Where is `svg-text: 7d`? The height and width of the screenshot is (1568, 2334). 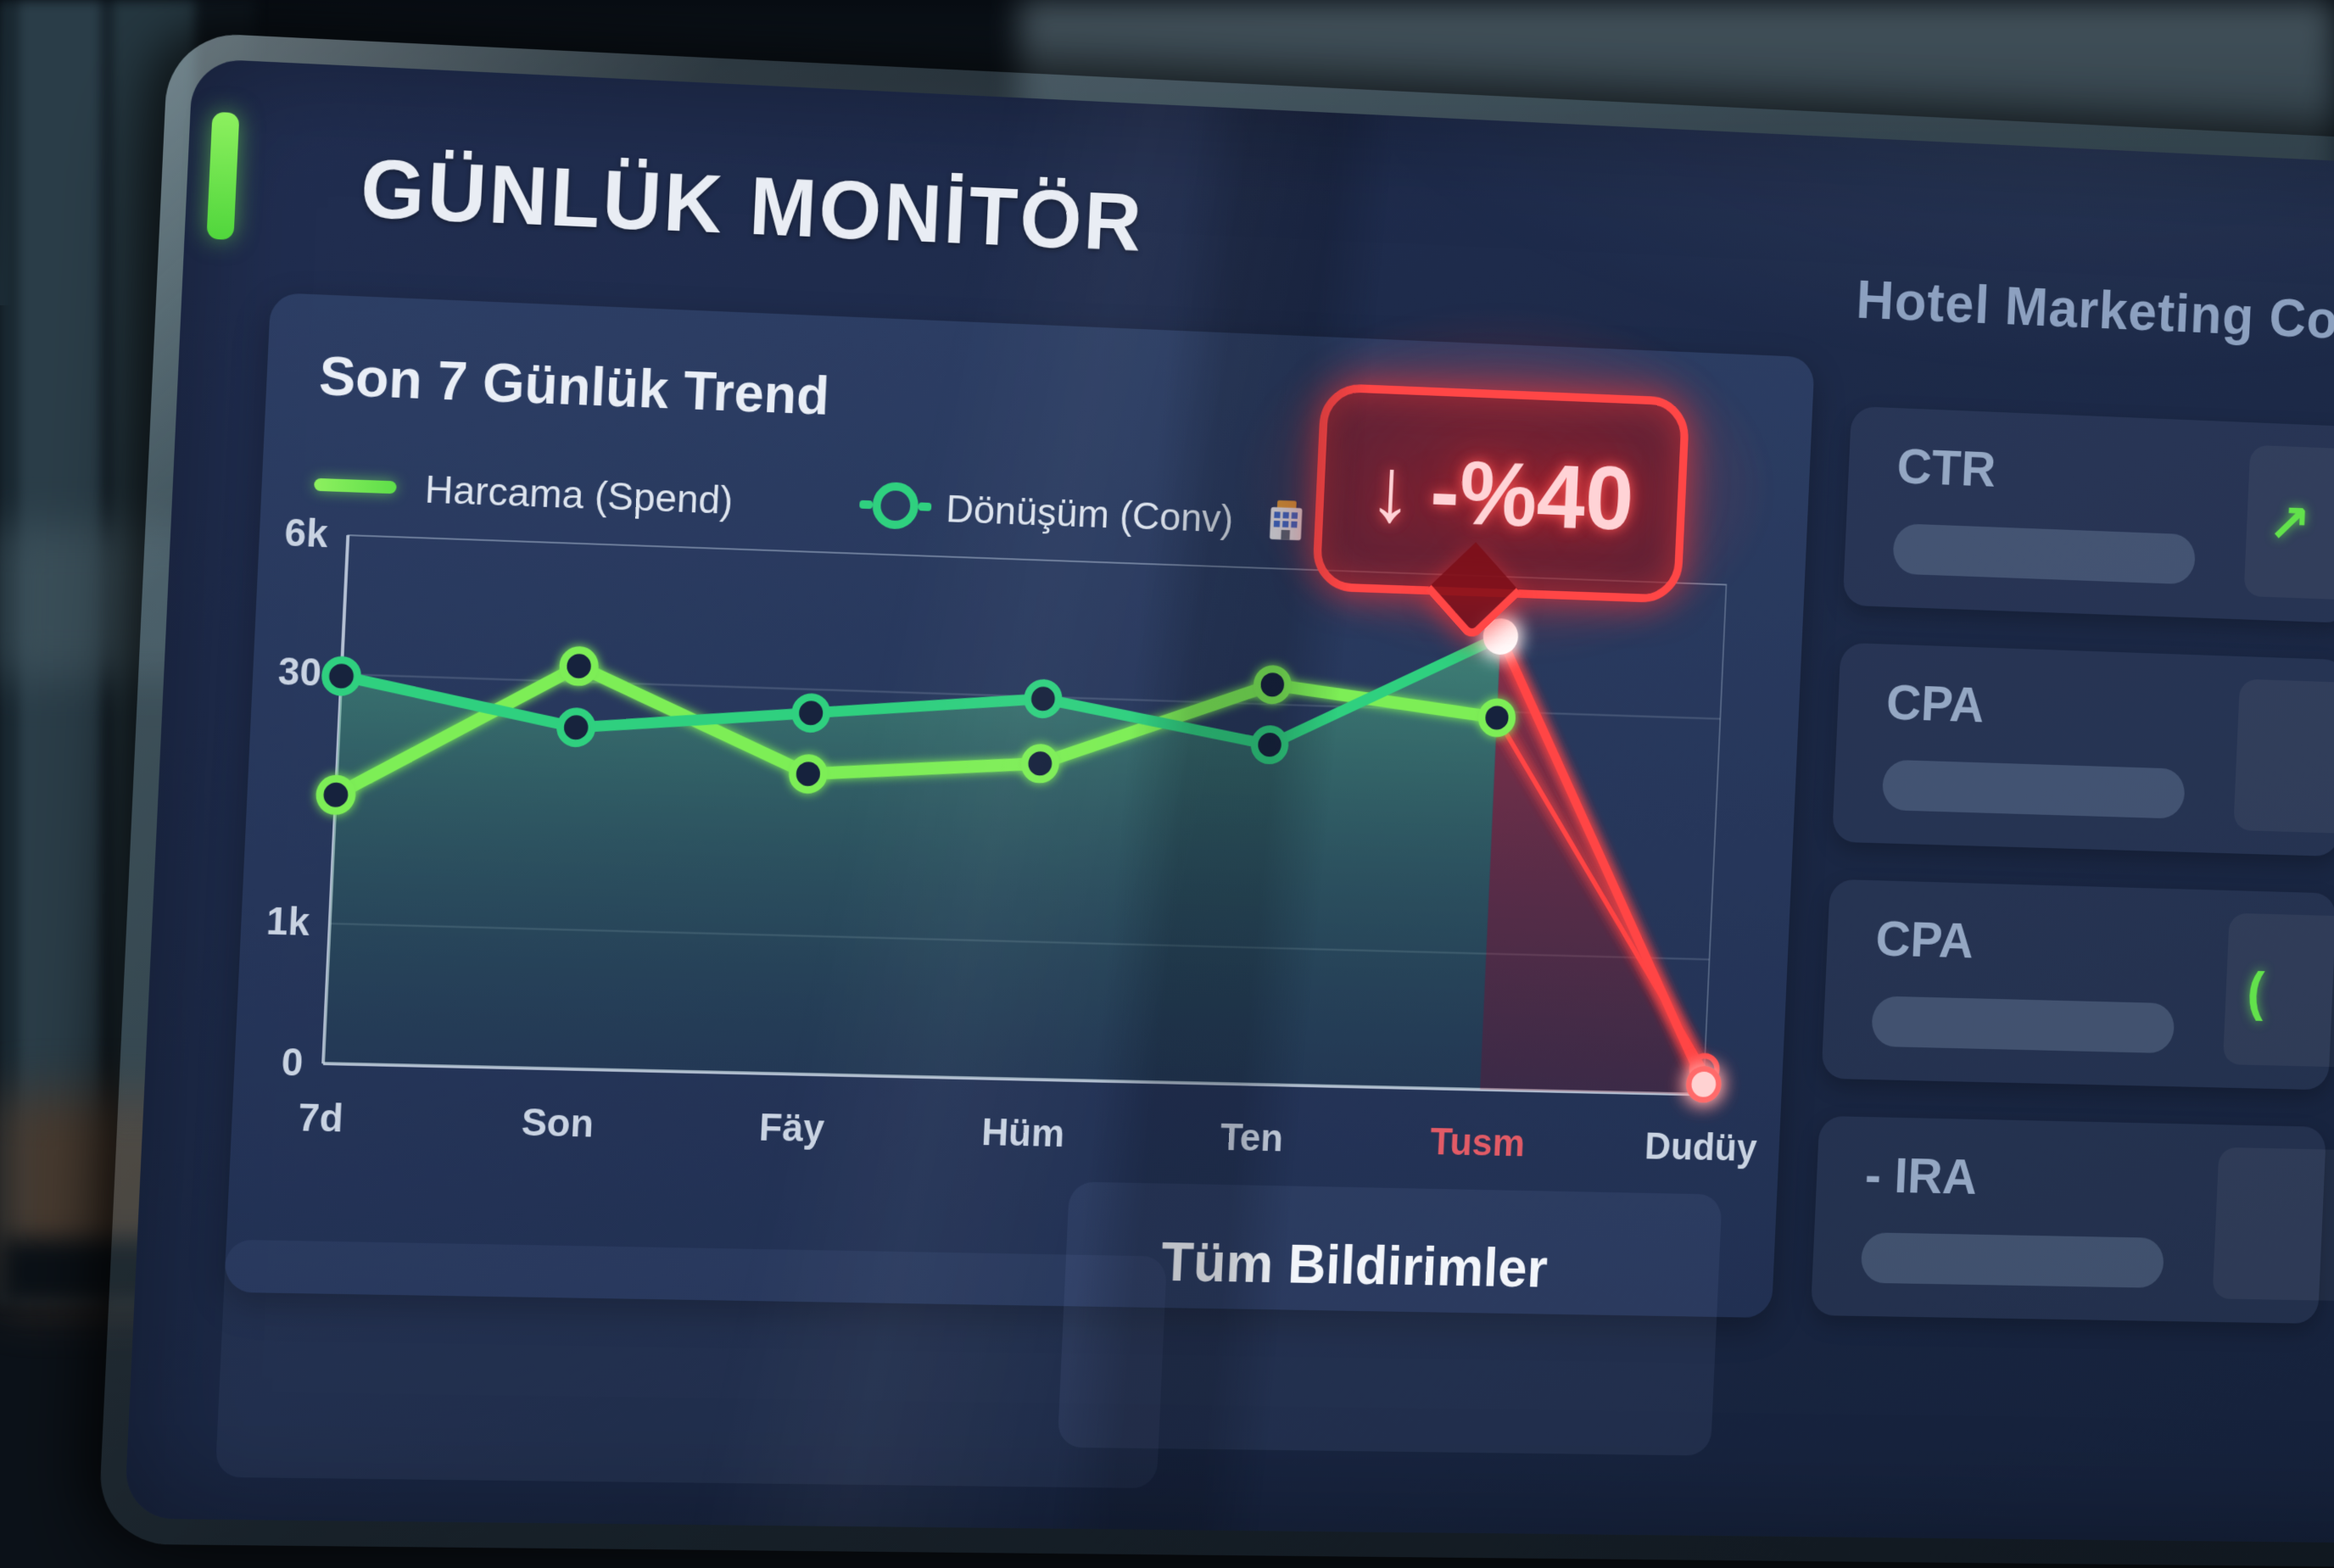
svg-text: 7d is located at coordinates (320, 1118).